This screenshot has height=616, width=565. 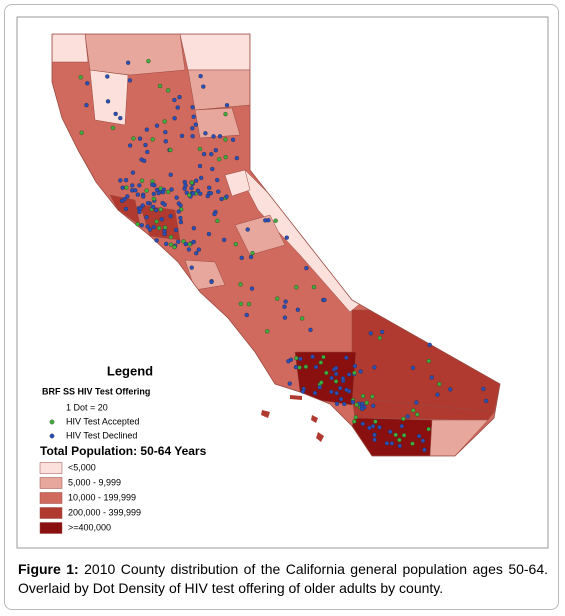 What do you see at coordinates (52, 436) in the screenshot?
I see `legend-dot` at bounding box center [52, 436].